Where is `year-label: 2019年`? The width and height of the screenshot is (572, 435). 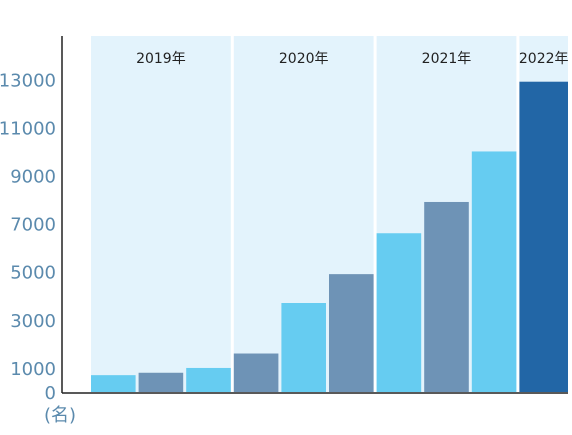
year-label: 2019年 is located at coordinates (161, 59).